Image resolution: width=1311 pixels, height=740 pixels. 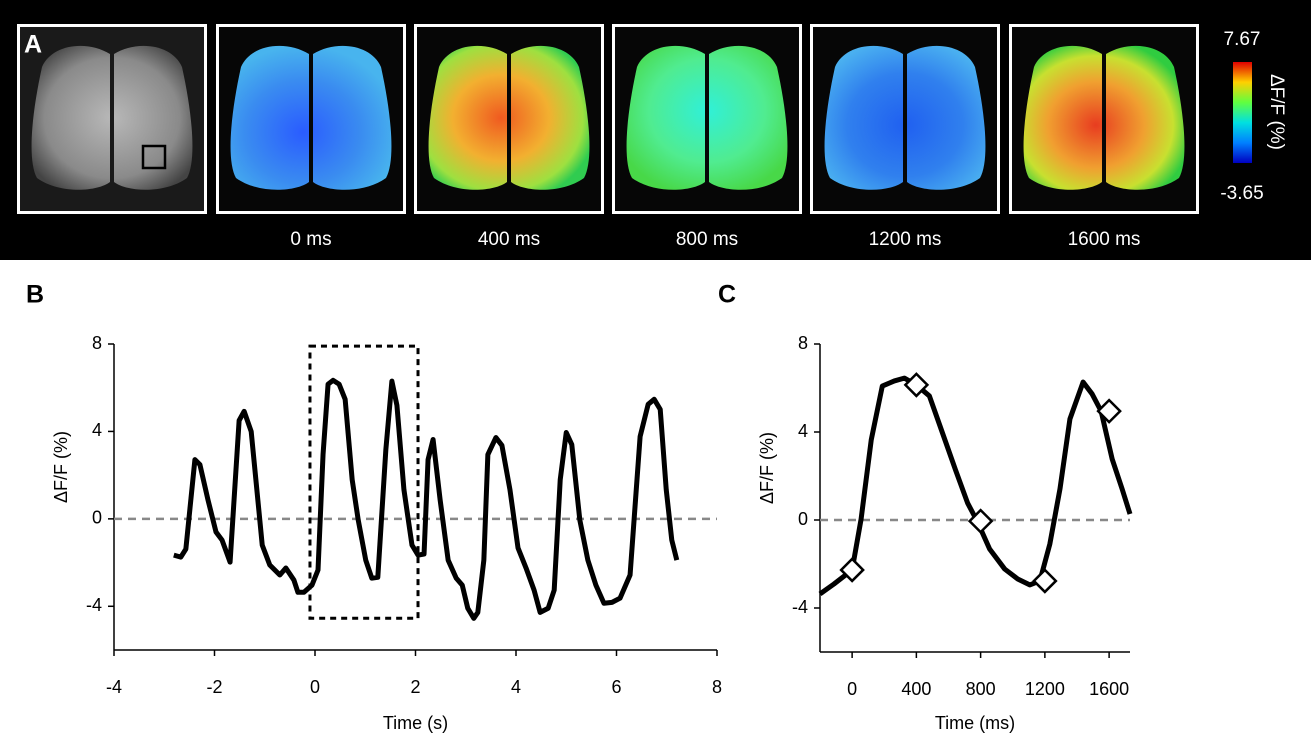 What do you see at coordinates (415, 687) in the screenshot?
I see `x-tick-label: 2` at bounding box center [415, 687].